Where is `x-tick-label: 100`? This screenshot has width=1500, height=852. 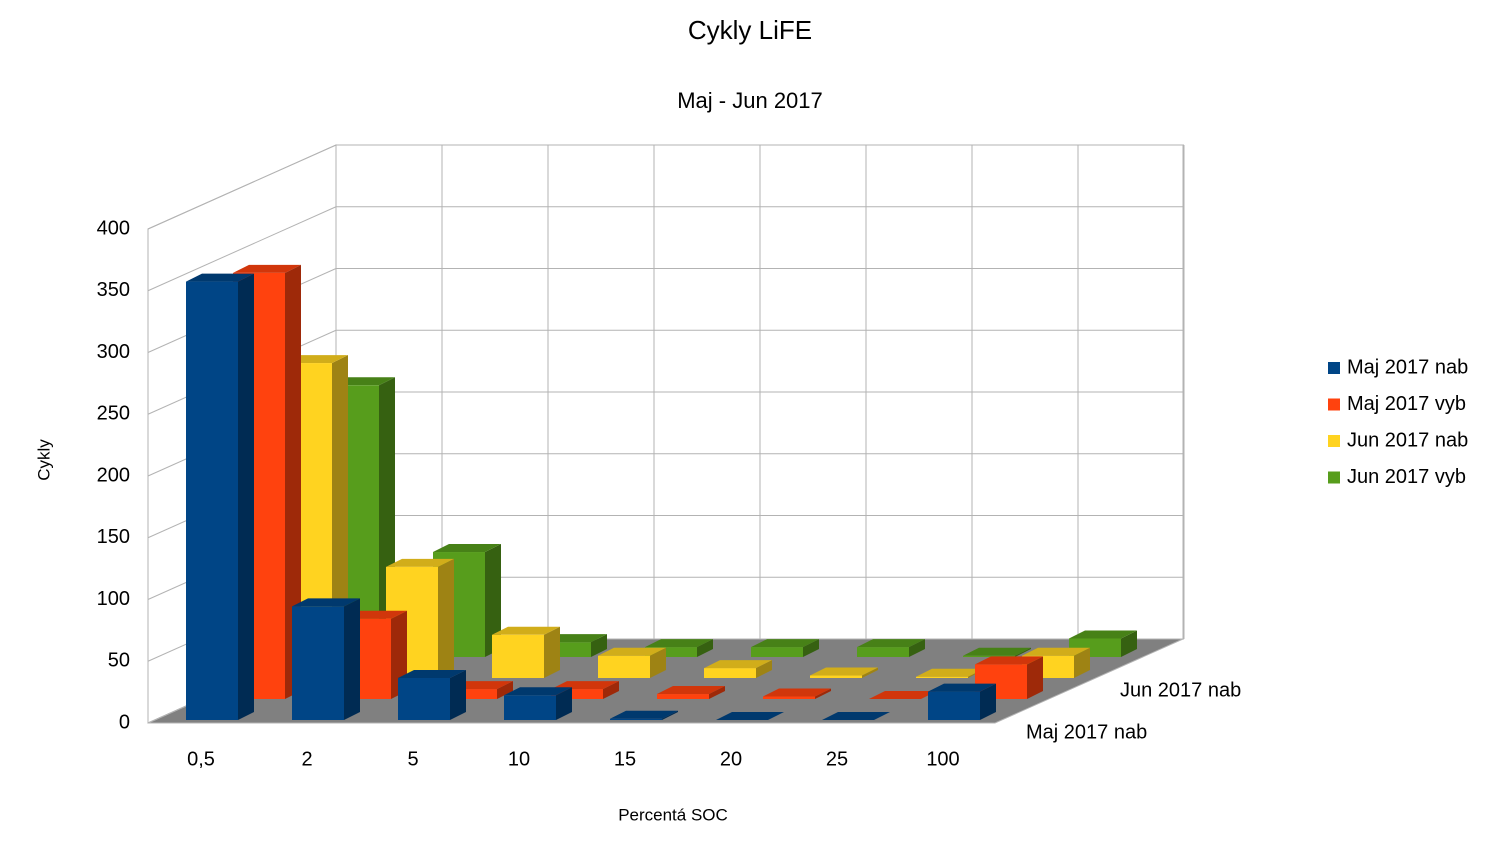 x-tick-label: 100 is located at coordinates (942, 759).